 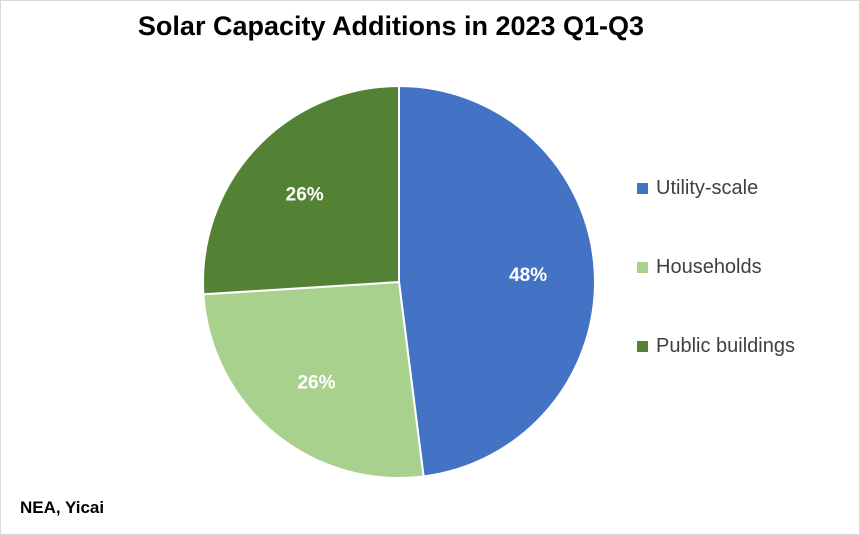 I want to click on legend-item-households: Households, so click(x=716, y=267).